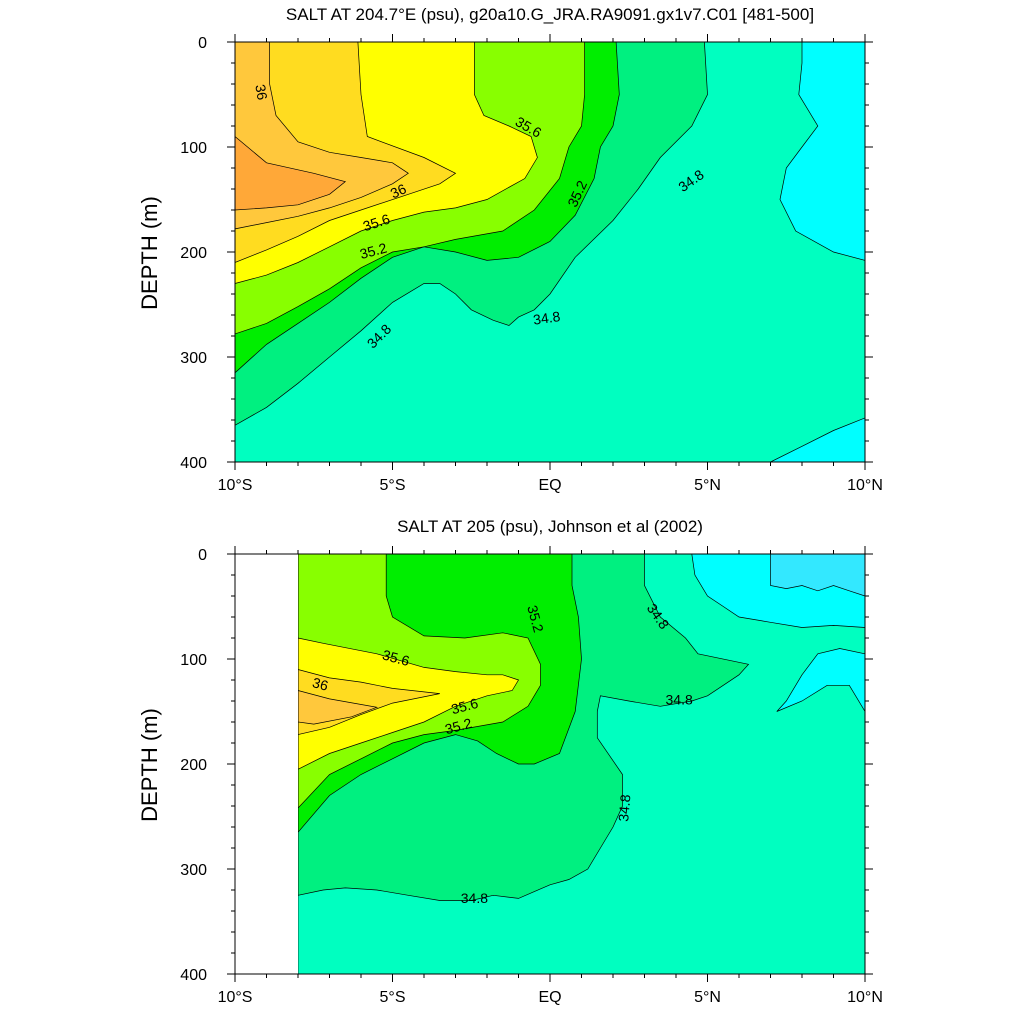 The width and height of the screenshot is (1024, 1024). I want to click on bottom-x-tick-label: 10°N, so click(865, 997).